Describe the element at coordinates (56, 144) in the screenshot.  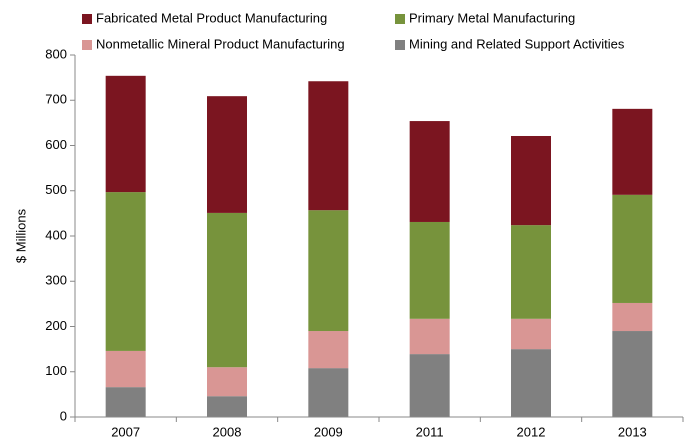
I see `y-tick-label: 600` at that location.